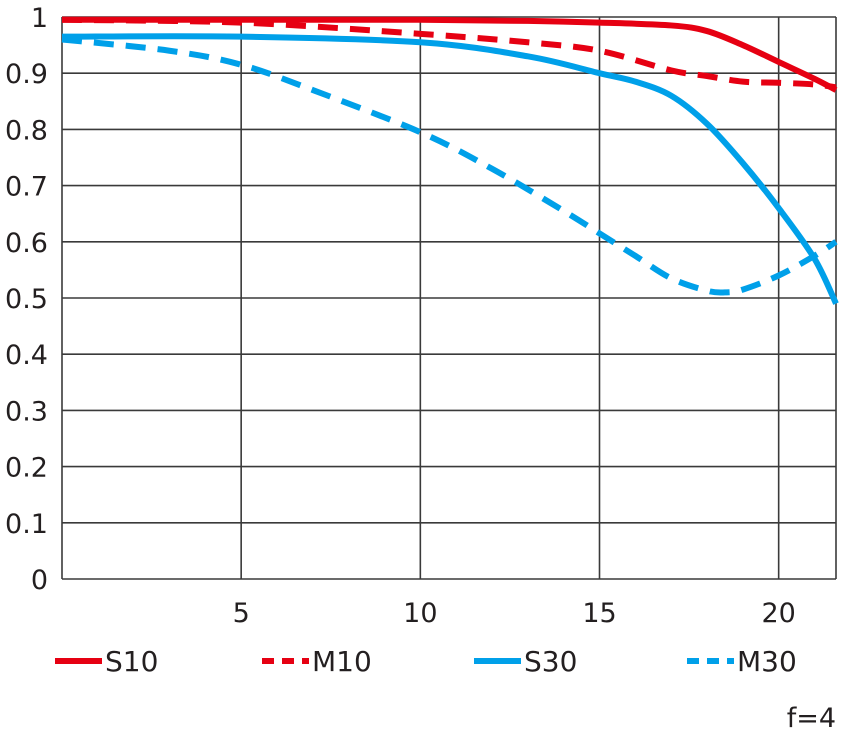 The height and width of the screenshot is (741, 843). What do you see at coordinates (39, 580) in the screenshot?
I see `y-tick-label: 0` at bounding box center [39, 580].